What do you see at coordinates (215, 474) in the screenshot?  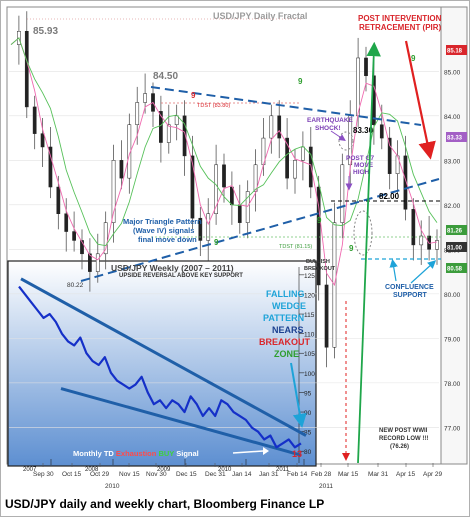 I see `daily-x-tick-label: Dec 31` at bounding box center [215, 474].